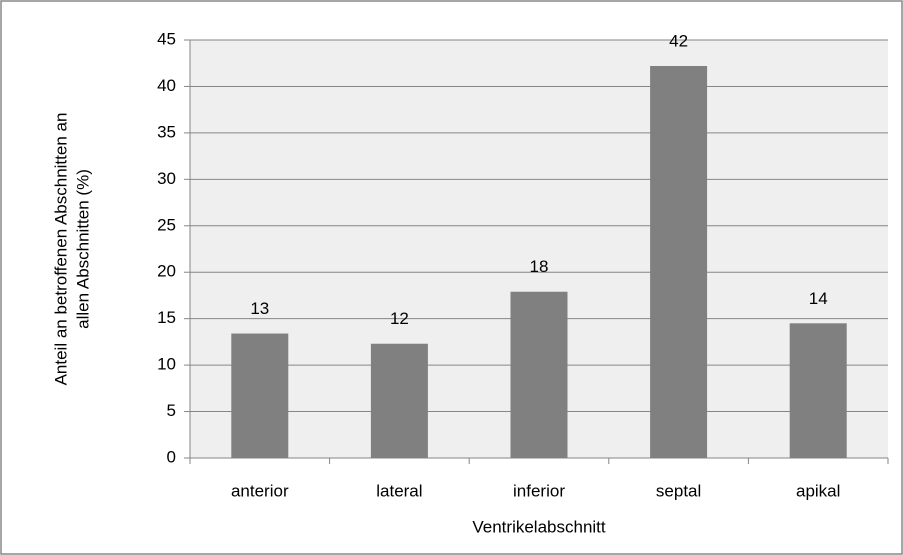 This screenshot has width=903, height=555. I want to click on value-label: 13, so click(259, 308).